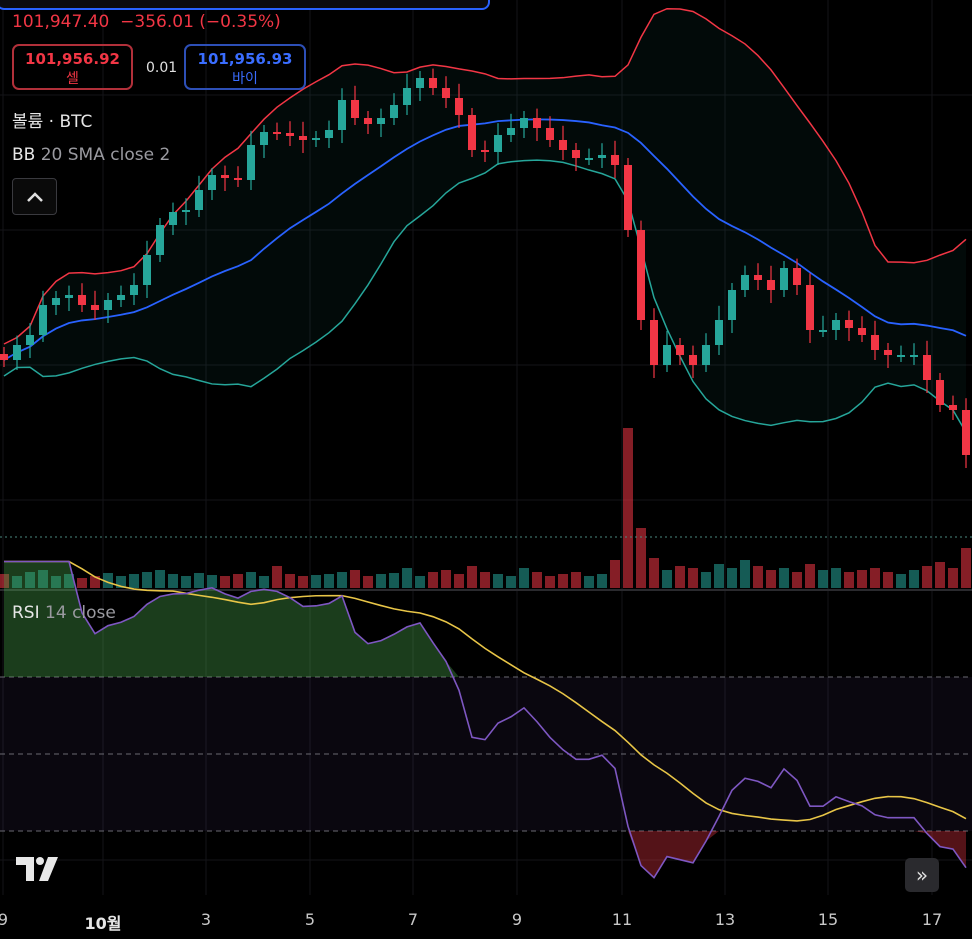 The width and height of the screenshot is (972, 939). I want to click on scroll-to-realtime-button: », so click(922, 875).